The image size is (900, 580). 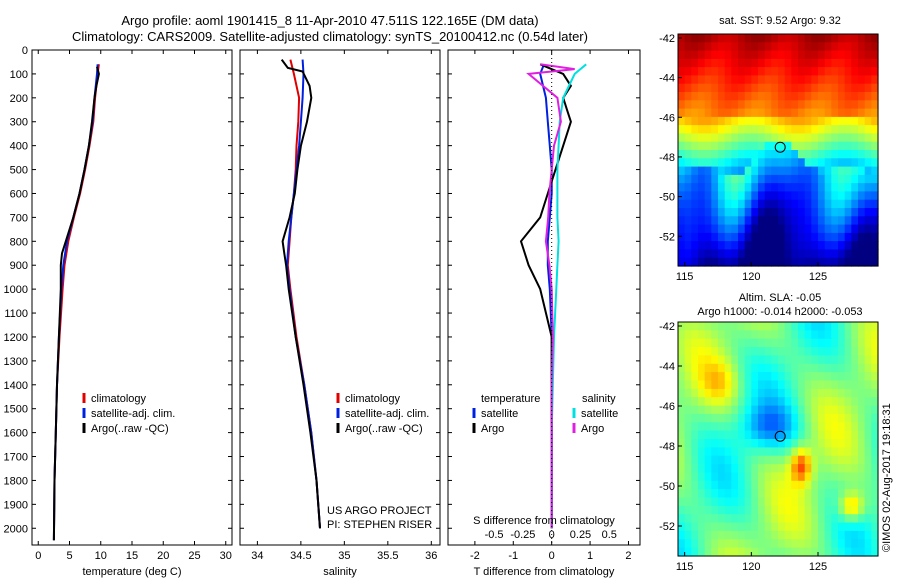 What do you see at coordinates (546, 296) in the screenshot?
I see `series-line-argo` at bounding box center [546, 296].